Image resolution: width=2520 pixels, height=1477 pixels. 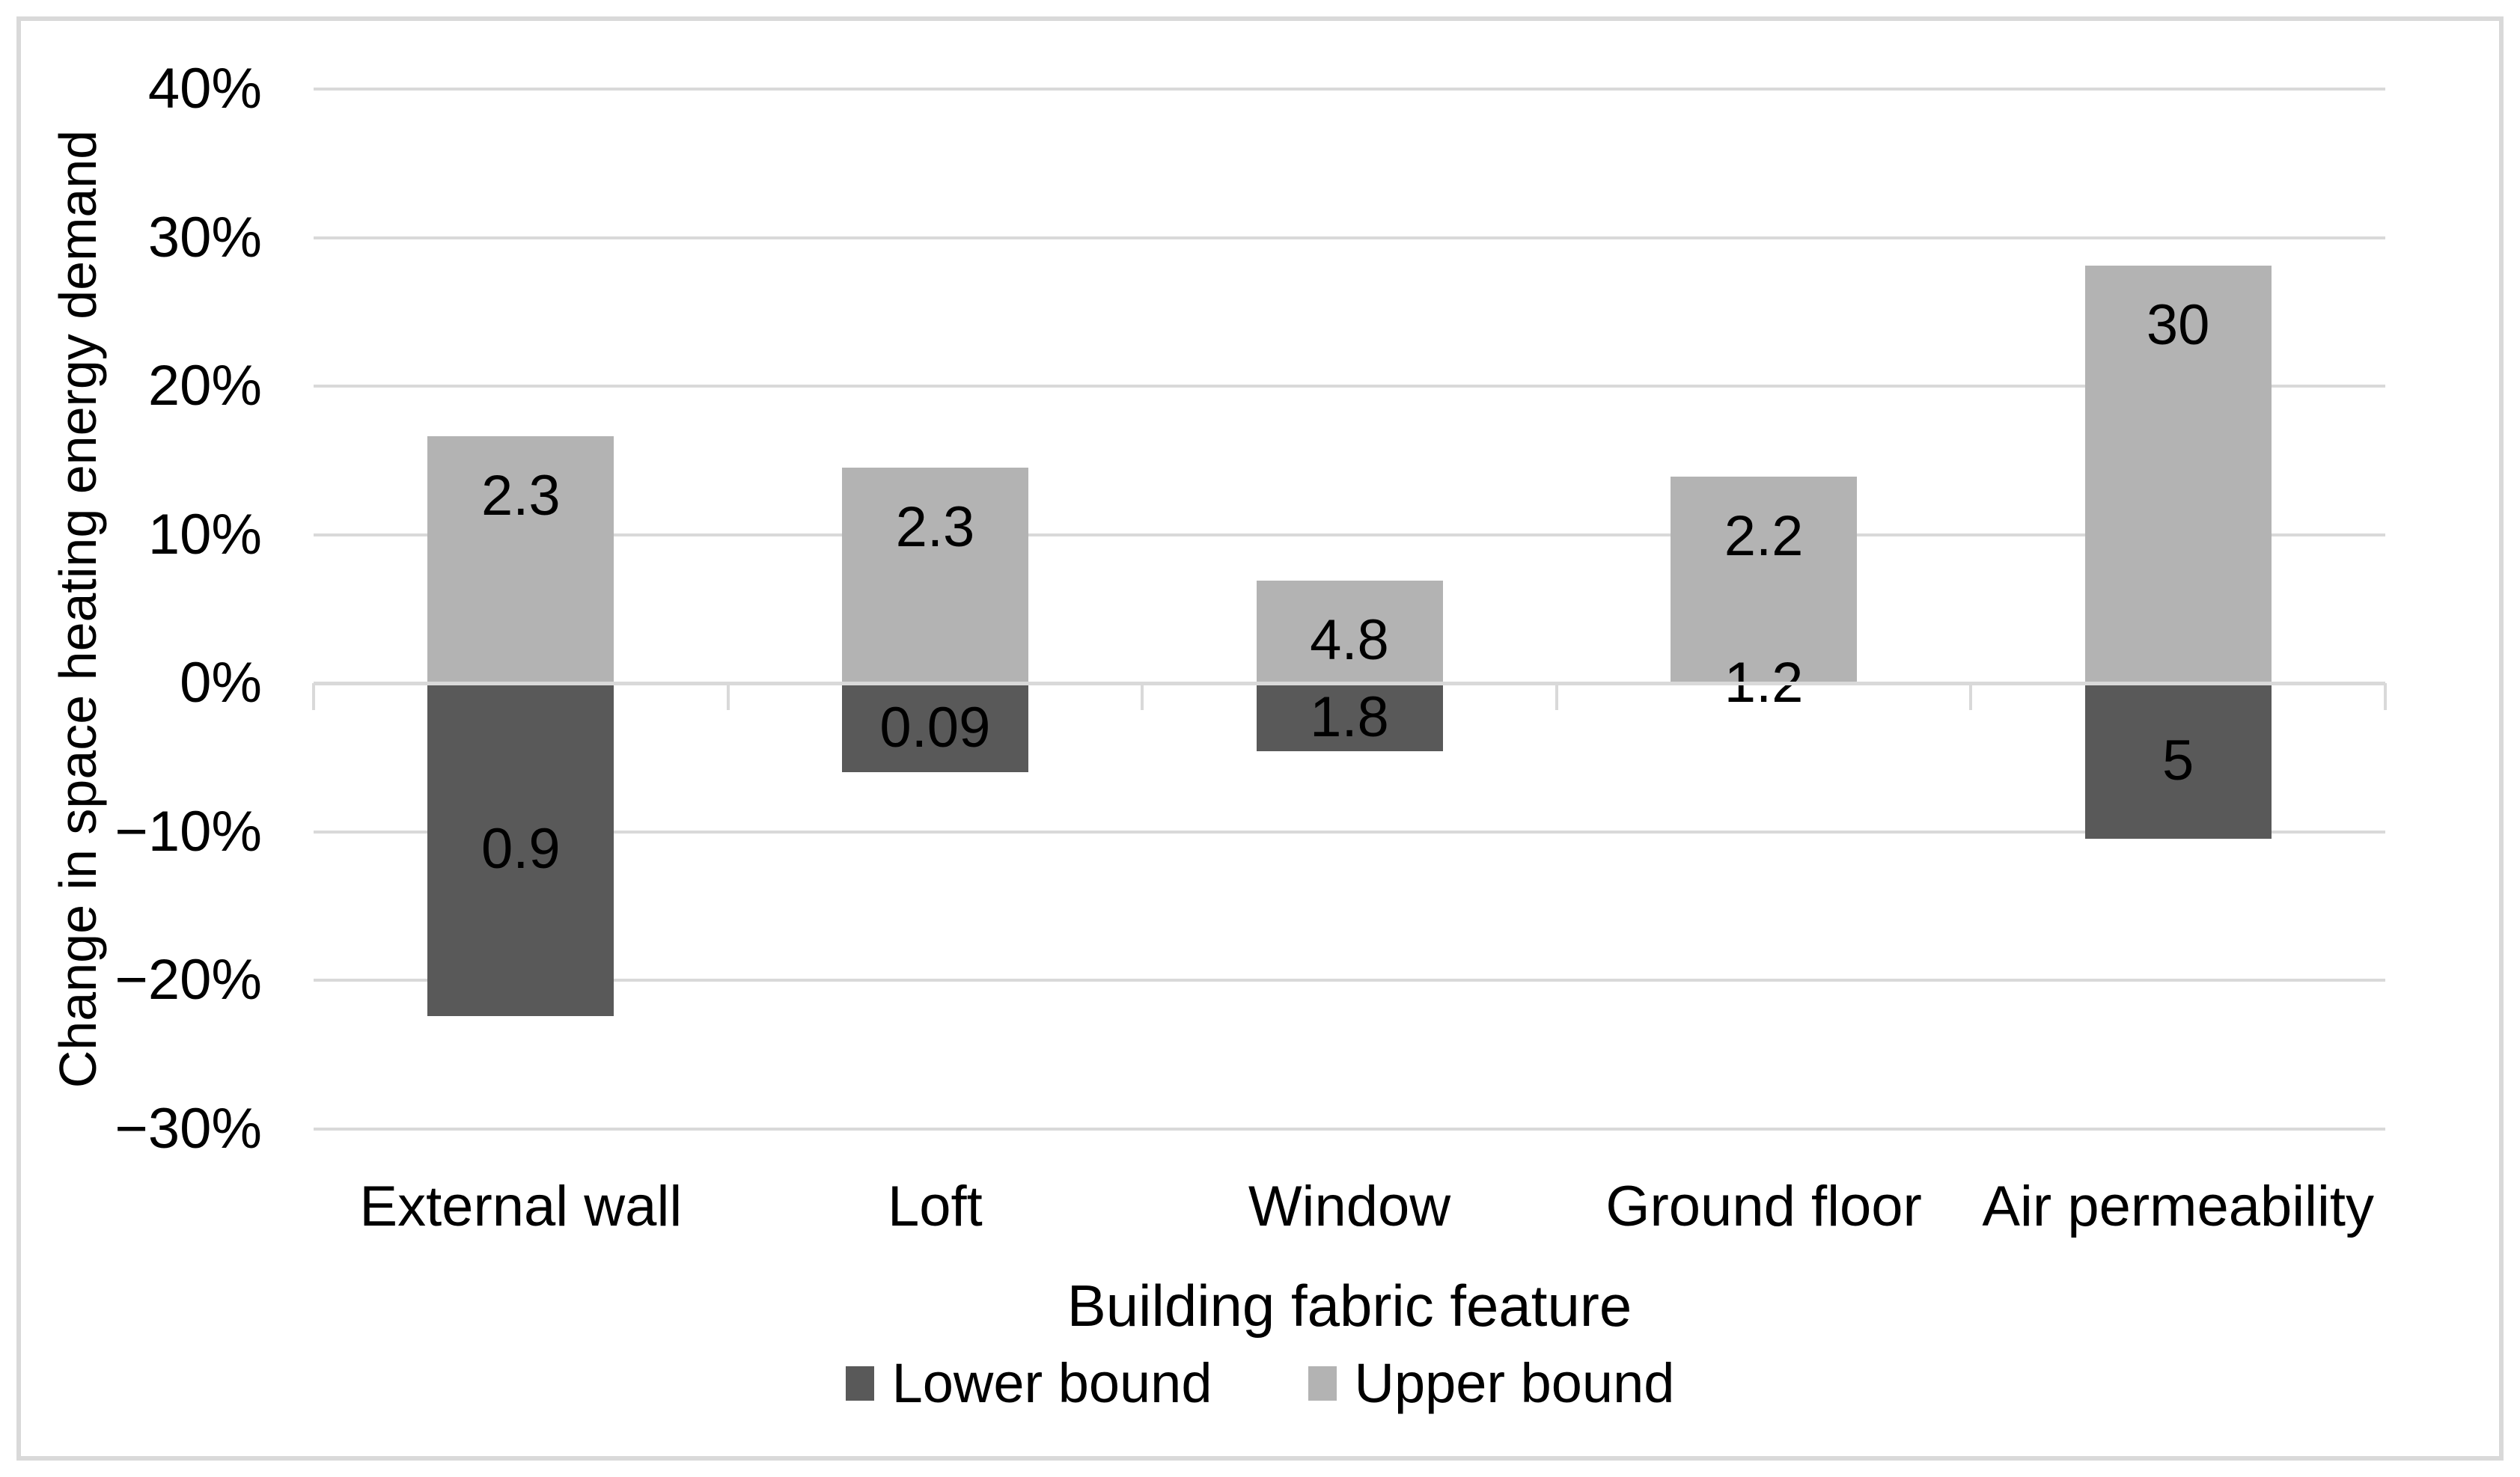 I want to click on y-tick-label: 30%, so click(x=204, y=237).